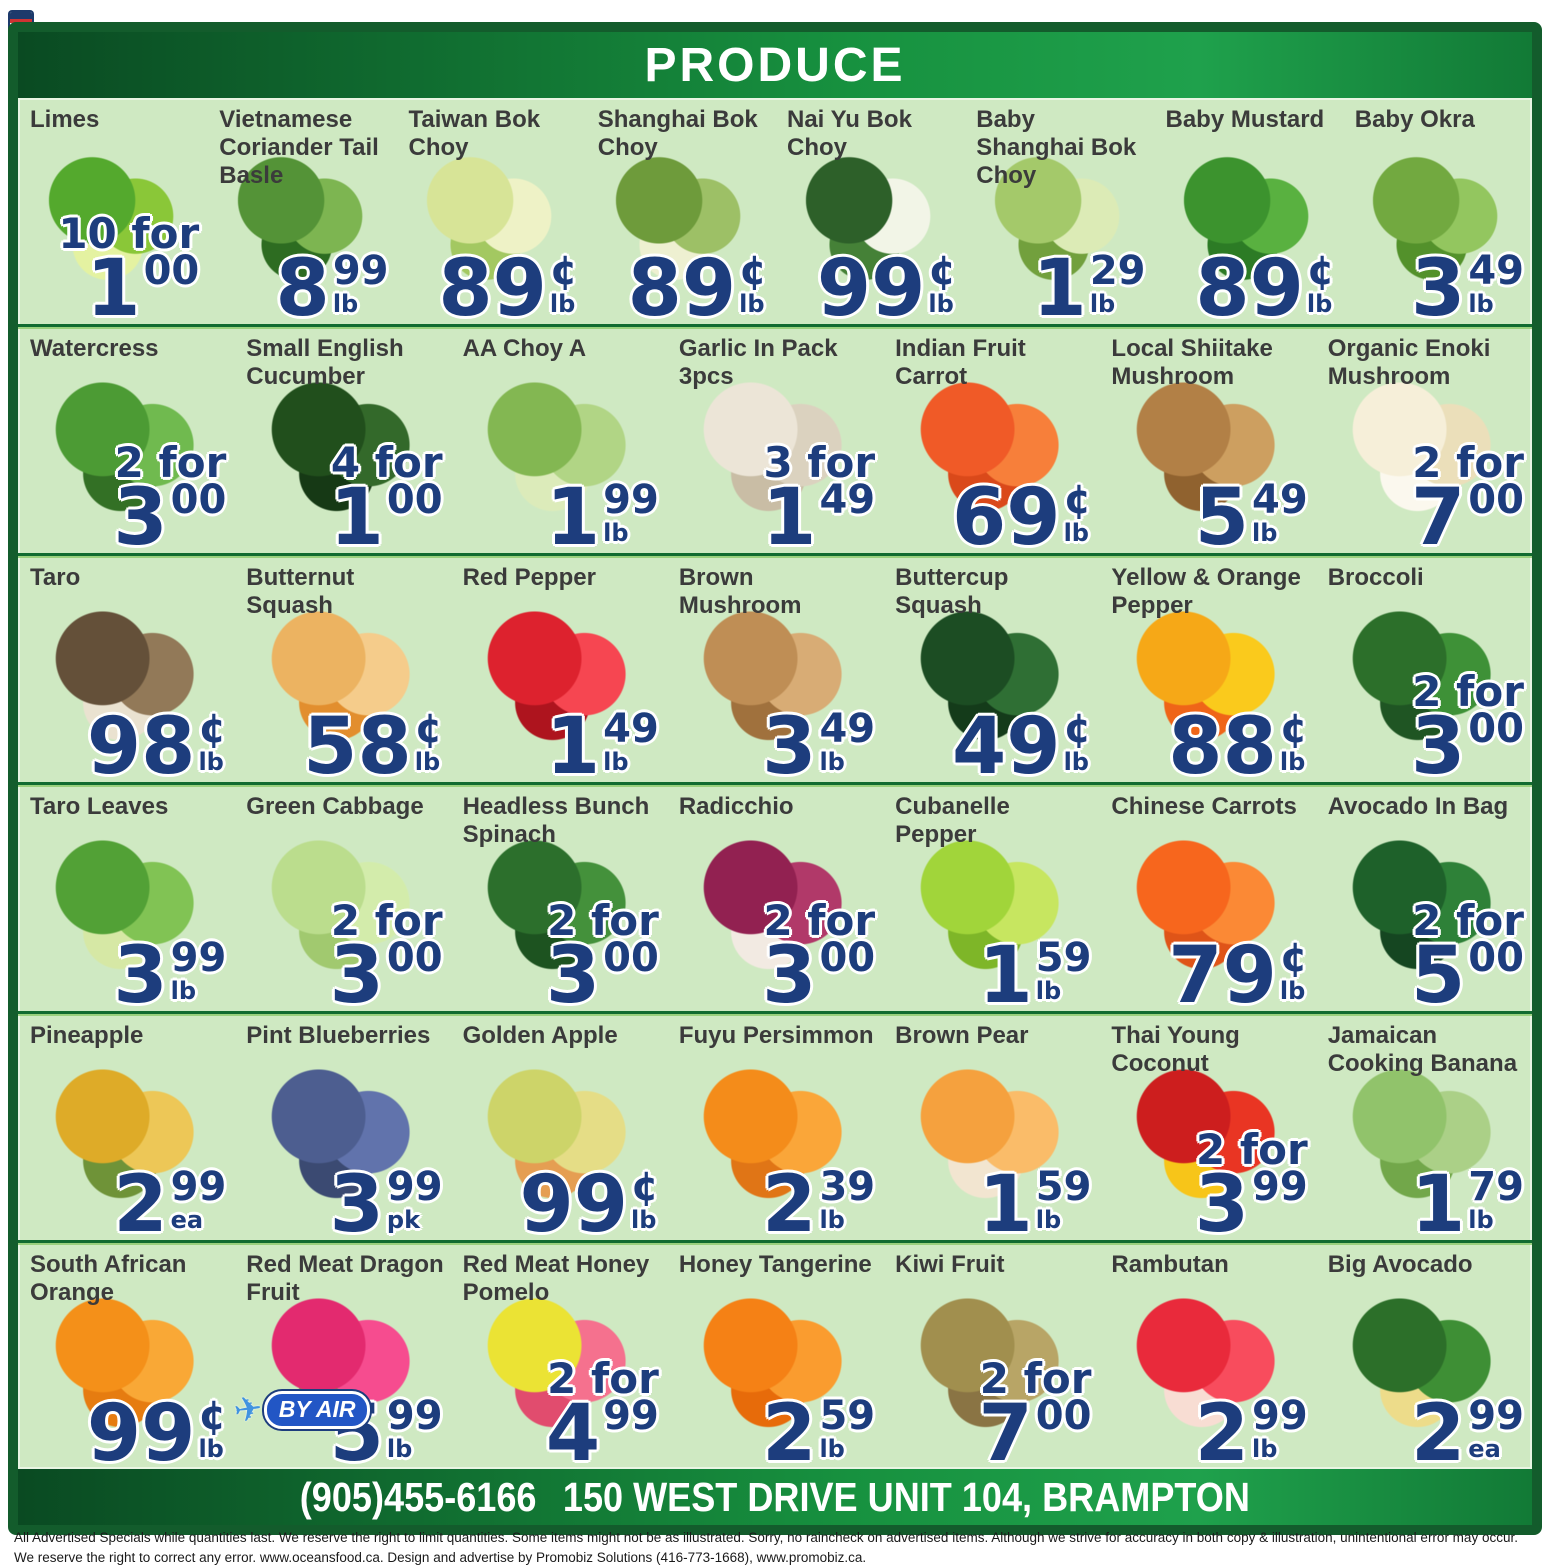 The image size is (1550, 1568). I want to click on product-card: Chinese Carrots 79 ¢ lb, so click(1207, 903).